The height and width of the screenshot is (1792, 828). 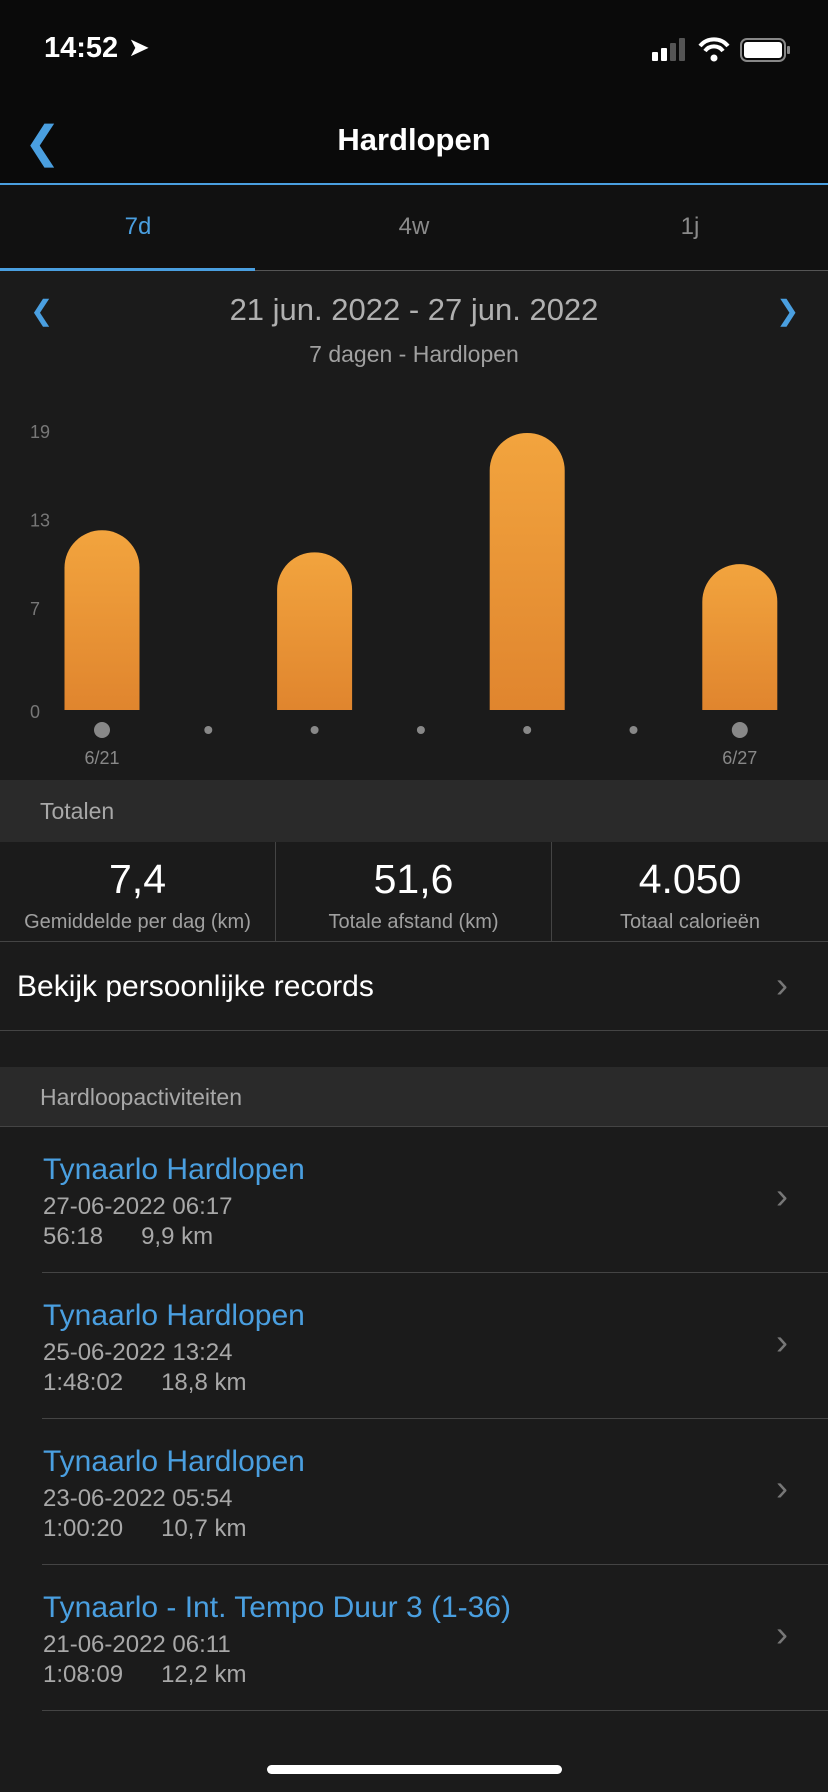 What do you see at coordinates (765, 50) in the screenshot?
I see `battery-icon` at bounding box center [765, 50].